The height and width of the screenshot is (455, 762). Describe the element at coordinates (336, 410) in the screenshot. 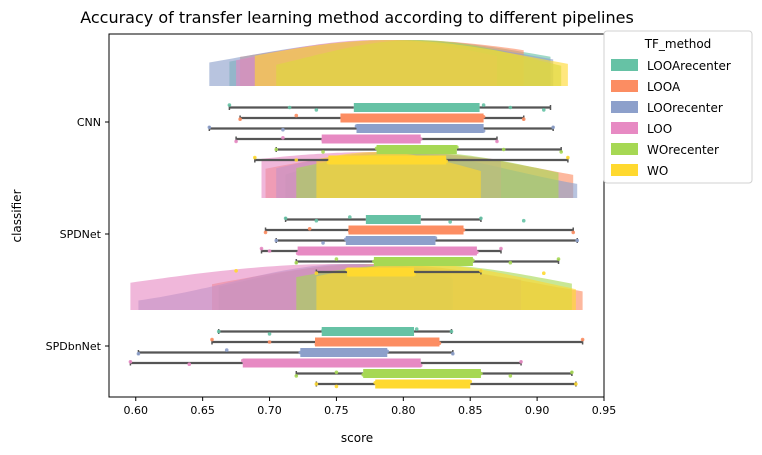

I see `x-tick-label: 0.75` at that location.